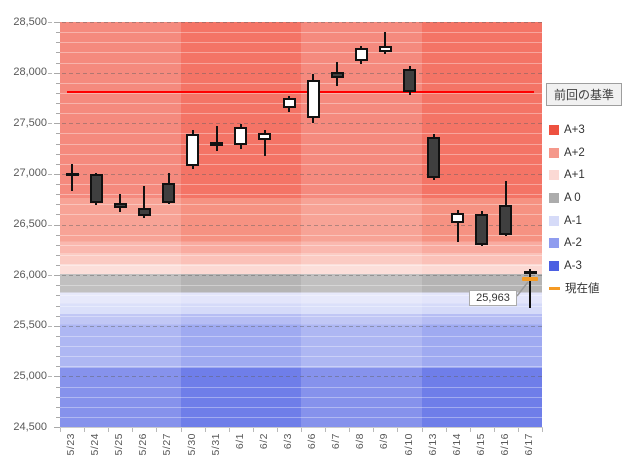 This screenshot has width=623, height=472. Describe the element at coordinates (529, 444) in the screenshot. I see `x-axis-label: 6/17` at that location.